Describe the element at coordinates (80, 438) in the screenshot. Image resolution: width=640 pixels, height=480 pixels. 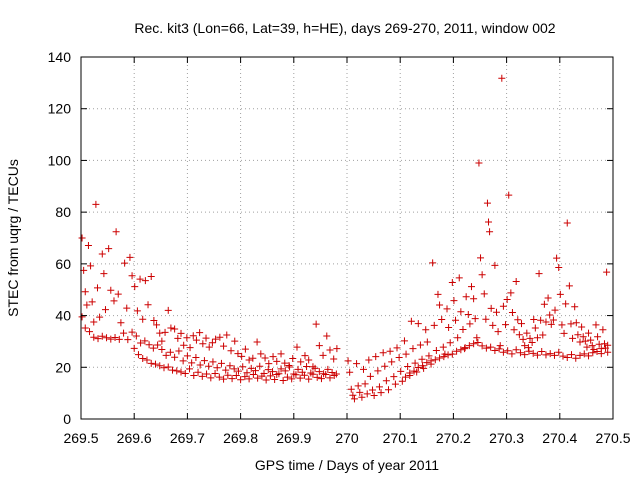
I see `x-tick-label: 269.5` at that location.